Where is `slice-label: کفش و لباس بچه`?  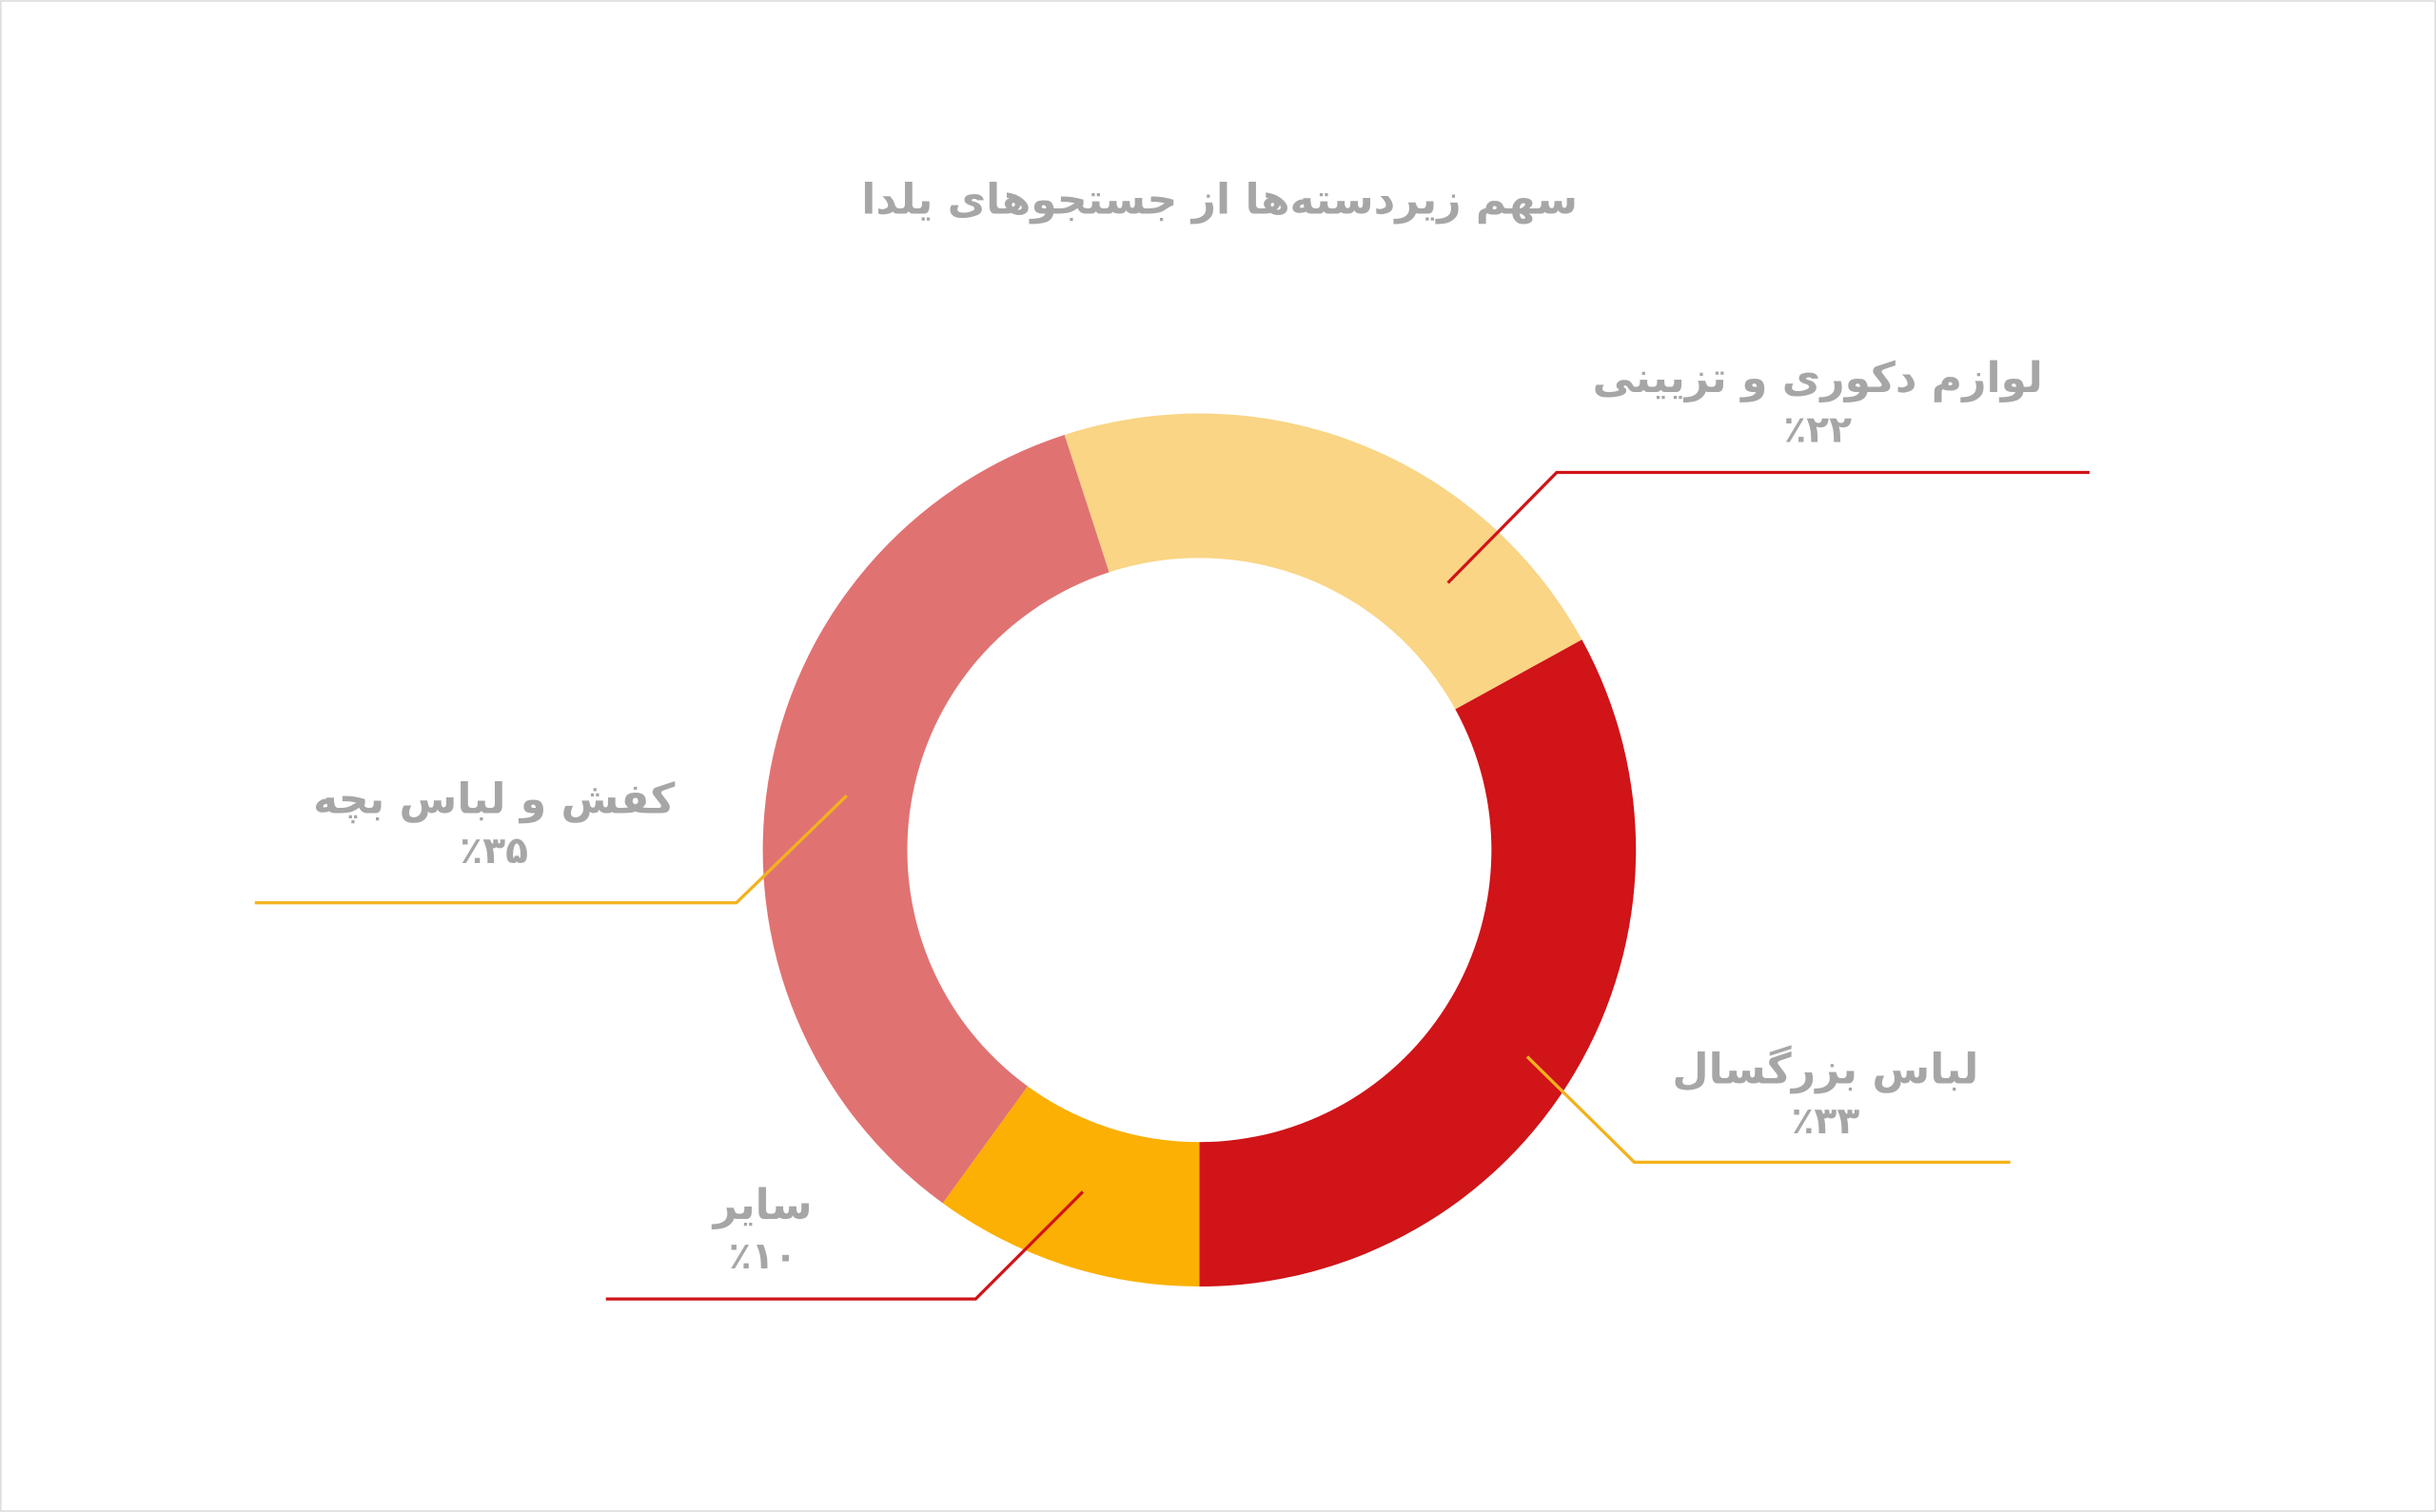
slice-label: کفش و لباس بچه is located at coordinates (494, 800).